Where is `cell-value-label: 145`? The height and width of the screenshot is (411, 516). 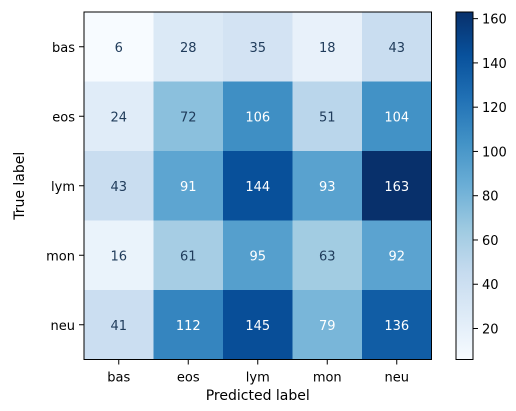 cell-value-label: 145 is located at coordinates (257, 326).